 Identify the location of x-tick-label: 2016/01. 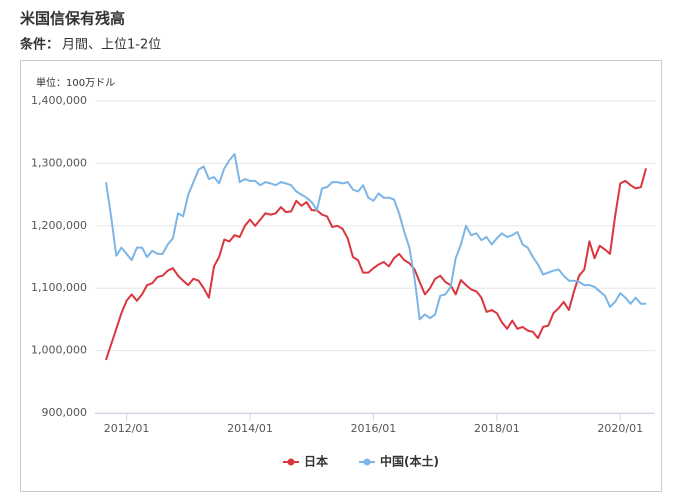
(374, 428).